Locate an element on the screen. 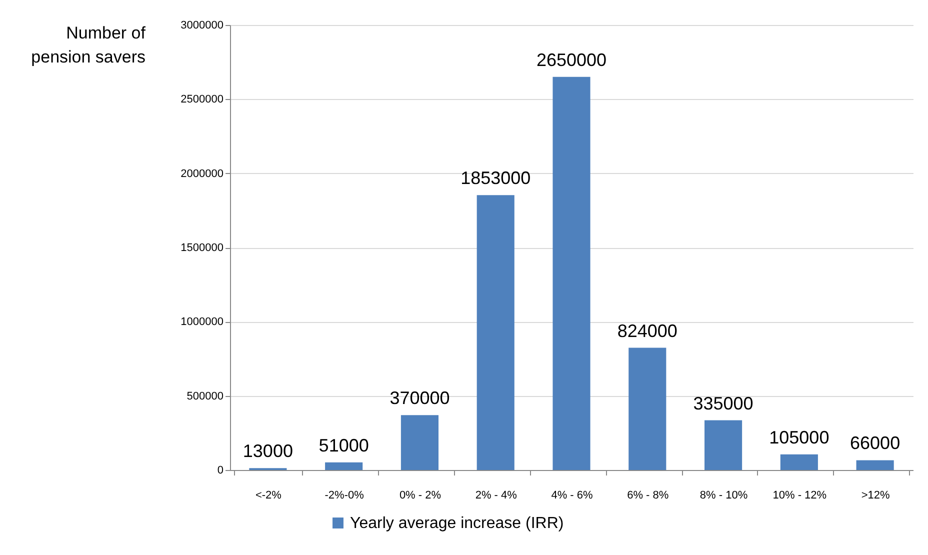 This screenshot has width=928, height=555. x-tick-label: 4% - 6% is located at coordinates (572, 496).